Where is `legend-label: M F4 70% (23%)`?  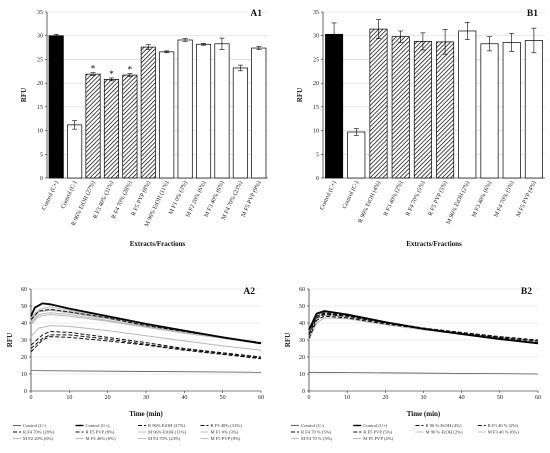
legend-label: M F4 70% (23%) is located at coordinates (164, 438).